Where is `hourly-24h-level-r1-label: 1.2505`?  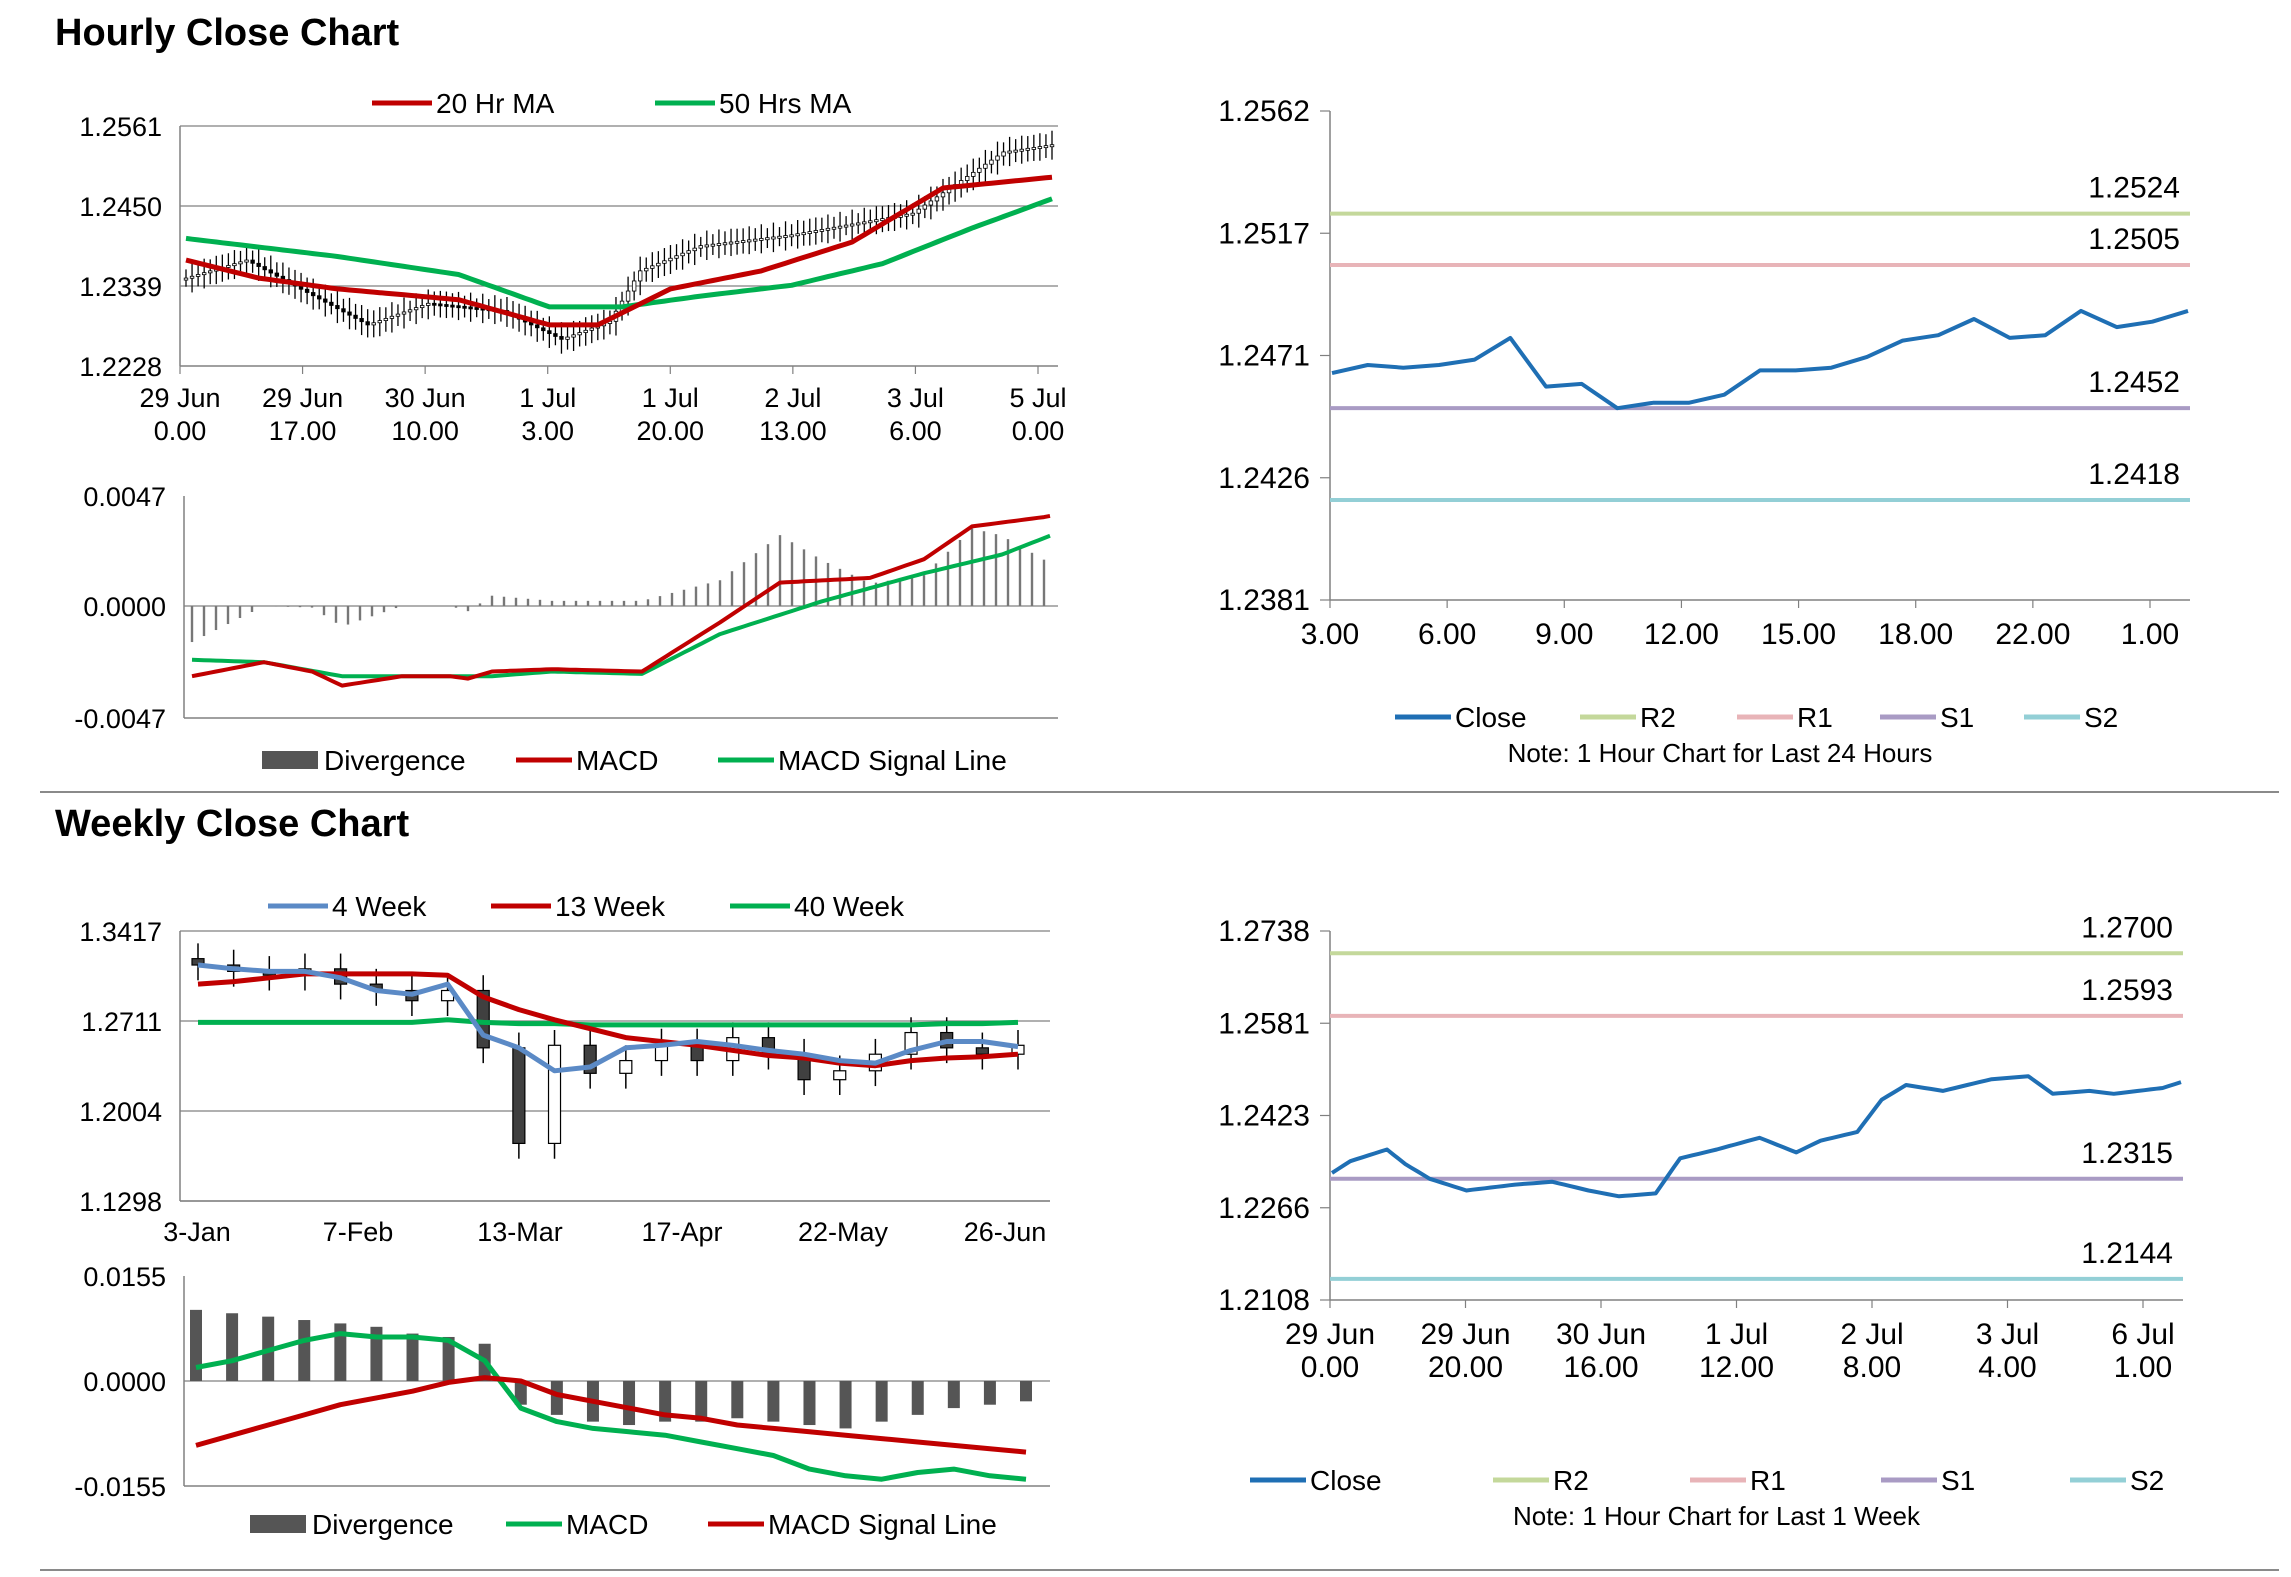 hourly-24h-level-r1-label: 1.2505 is located at coordinates (2134, 239).